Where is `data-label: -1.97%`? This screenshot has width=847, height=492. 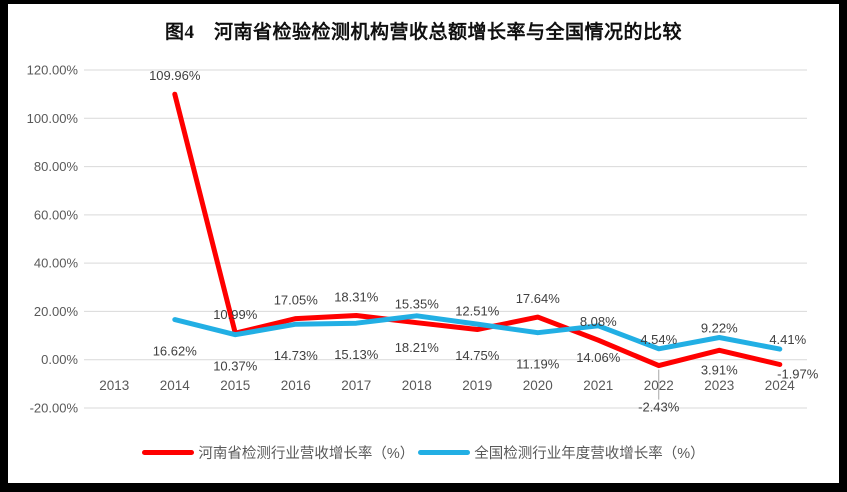
data-label: -1.97% is located at coordinates (798, 373).